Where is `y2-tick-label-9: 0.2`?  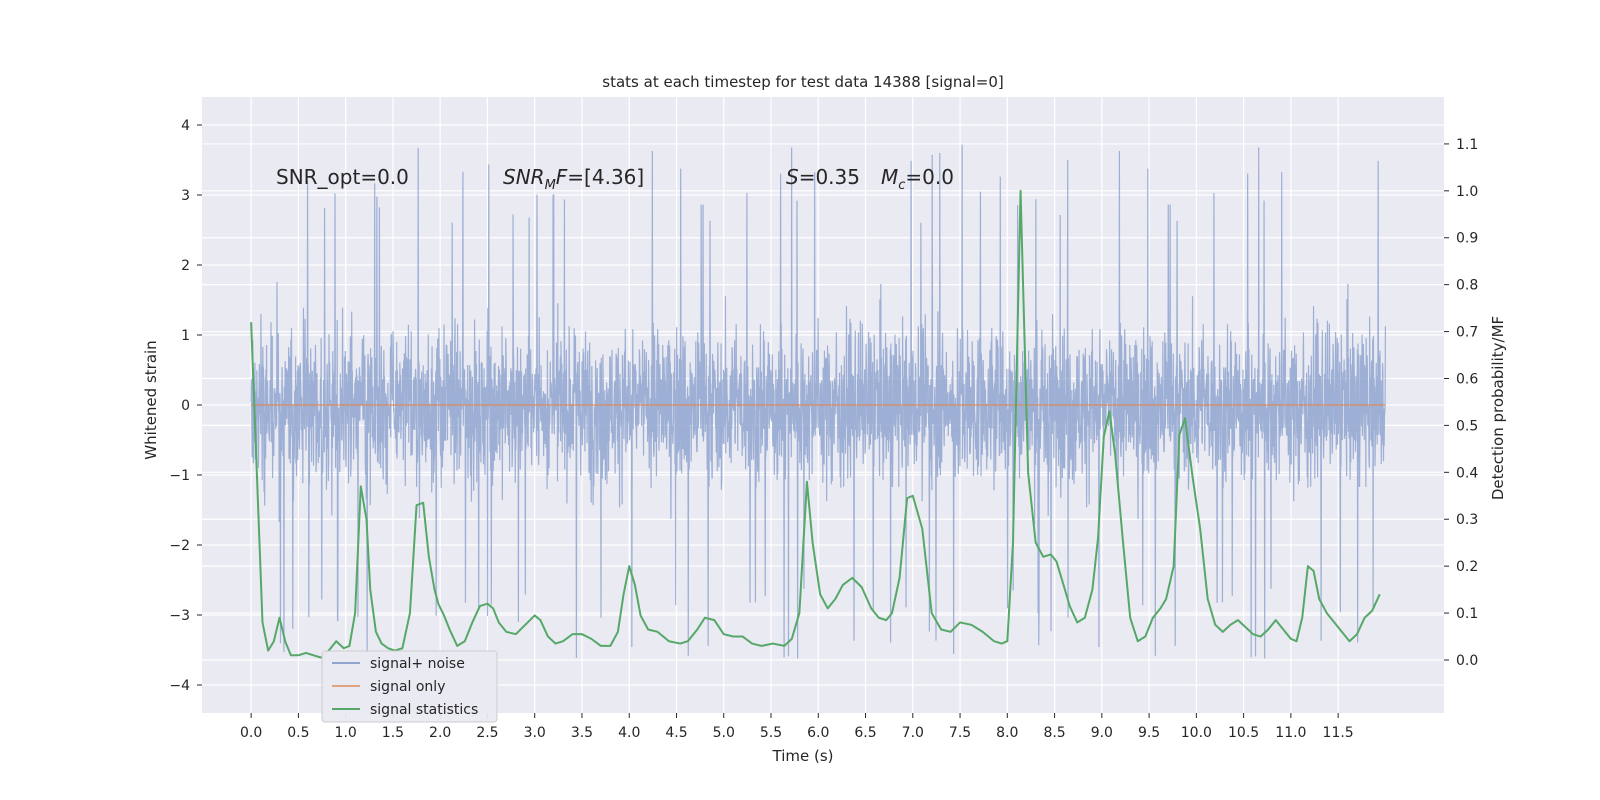
y2-tick-label-9: 0.2 is located at coordinates (1467, 567).